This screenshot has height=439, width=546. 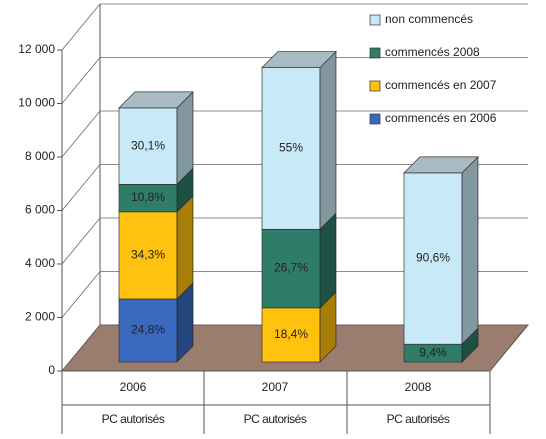 I want to click on data-label: 55%, so click(x=291, y=148).